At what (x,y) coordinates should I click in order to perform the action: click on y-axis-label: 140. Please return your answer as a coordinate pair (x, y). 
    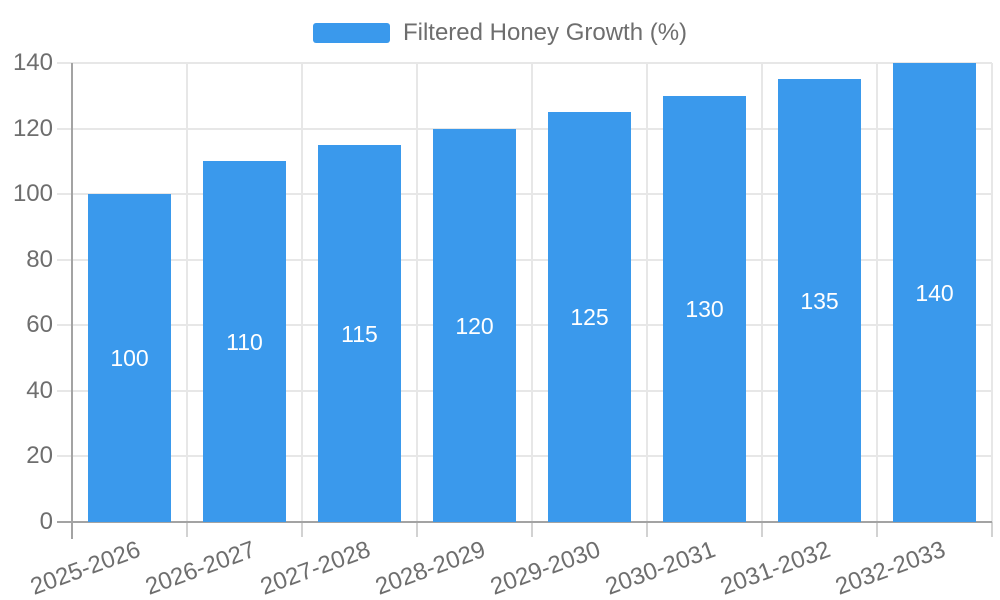
    Looking at the image, I should click on (32, 62).